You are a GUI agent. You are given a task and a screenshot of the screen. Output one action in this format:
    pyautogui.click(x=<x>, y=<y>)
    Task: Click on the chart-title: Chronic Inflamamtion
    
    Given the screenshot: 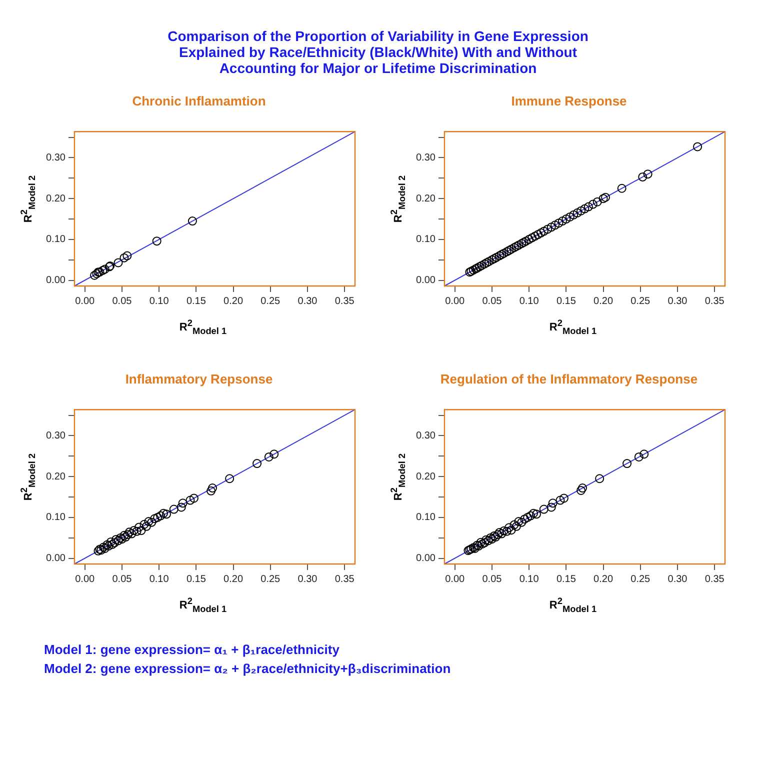 What is the action you would take?
    pyautogui.click(x=199, y=100)
    